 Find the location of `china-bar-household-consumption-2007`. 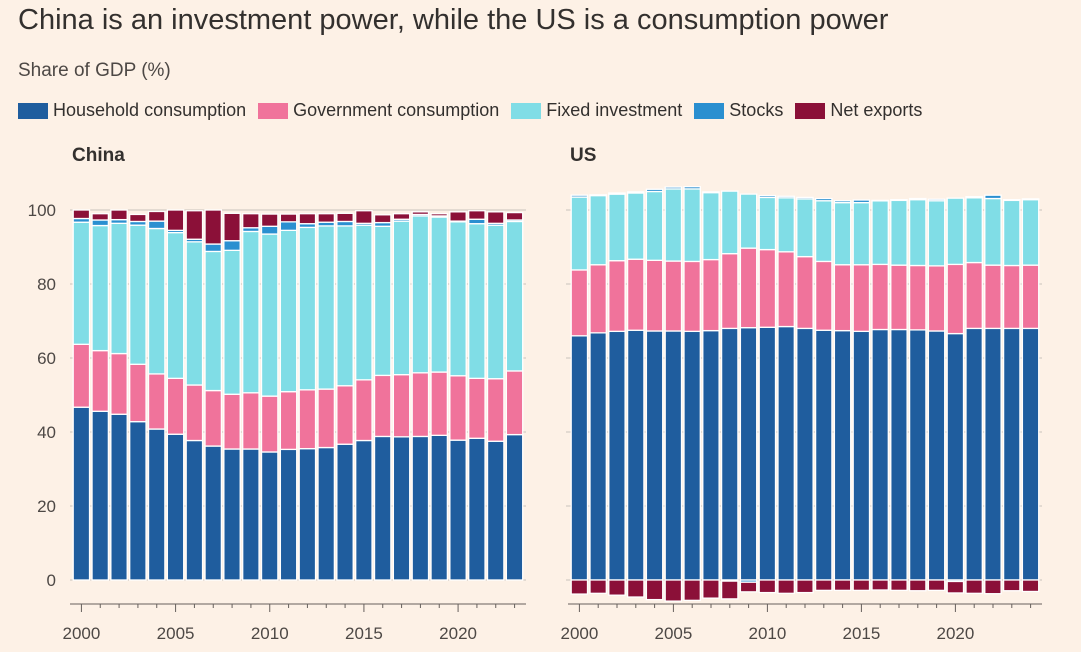

china-bar-household-consumption-2007 is located at coordinates (213, 513).